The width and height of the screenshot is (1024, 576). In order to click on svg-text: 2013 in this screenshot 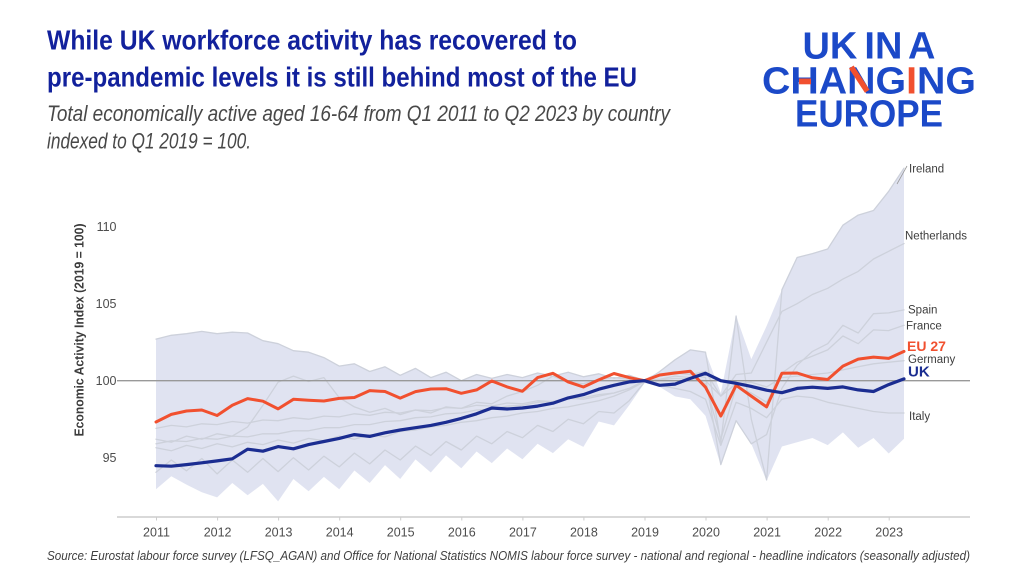, I will do `click(279, 533)`.